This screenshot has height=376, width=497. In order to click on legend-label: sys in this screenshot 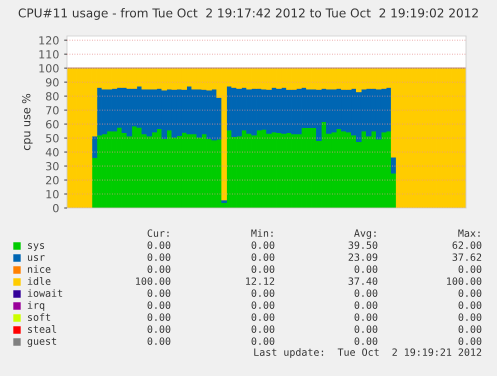, I will do `click(36, 247)`.